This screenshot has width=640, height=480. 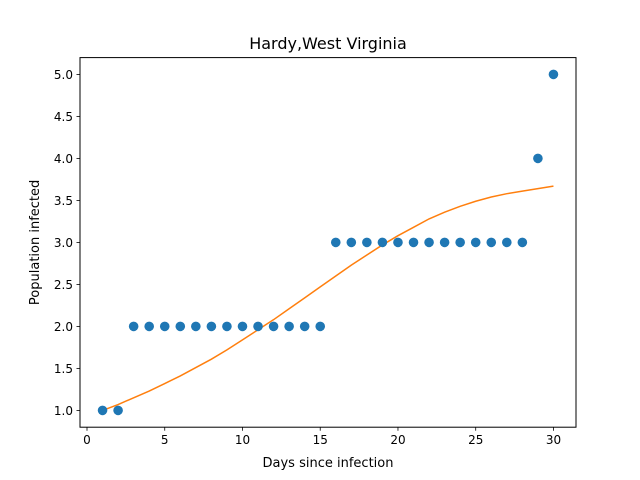 What do you see at coordinates (328, 463) in the screenshot?
I see `x-axis-label: Days since infection` at bounding box center [328, 463].